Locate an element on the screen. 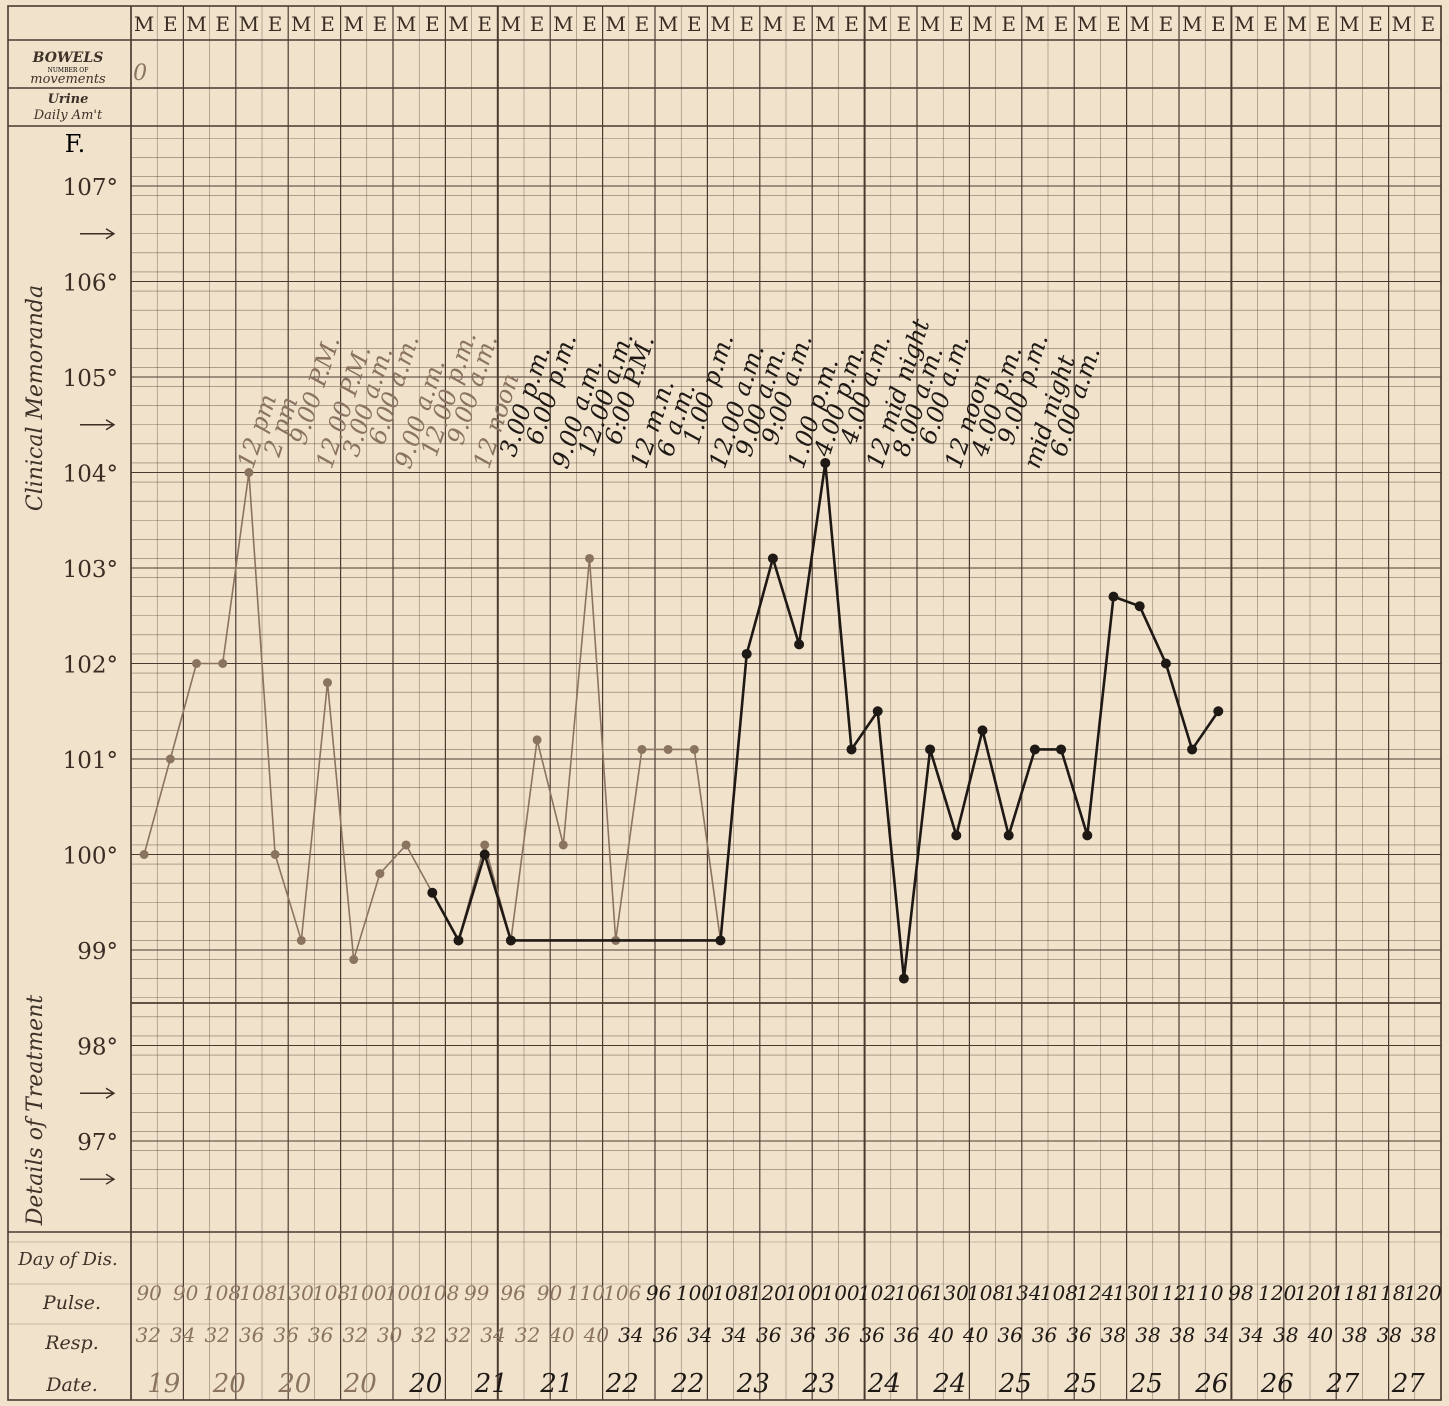  y-tick-label: 98° is located at coordinates (97, 1048).